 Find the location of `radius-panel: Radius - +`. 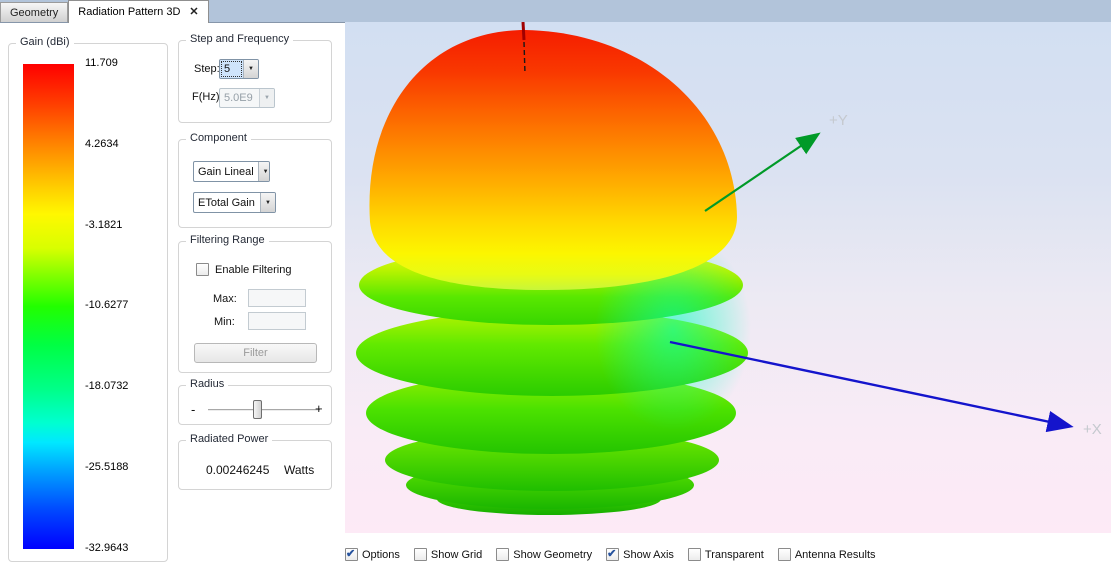

radius-panel: Radius - + is located at coordinates (255, 401).